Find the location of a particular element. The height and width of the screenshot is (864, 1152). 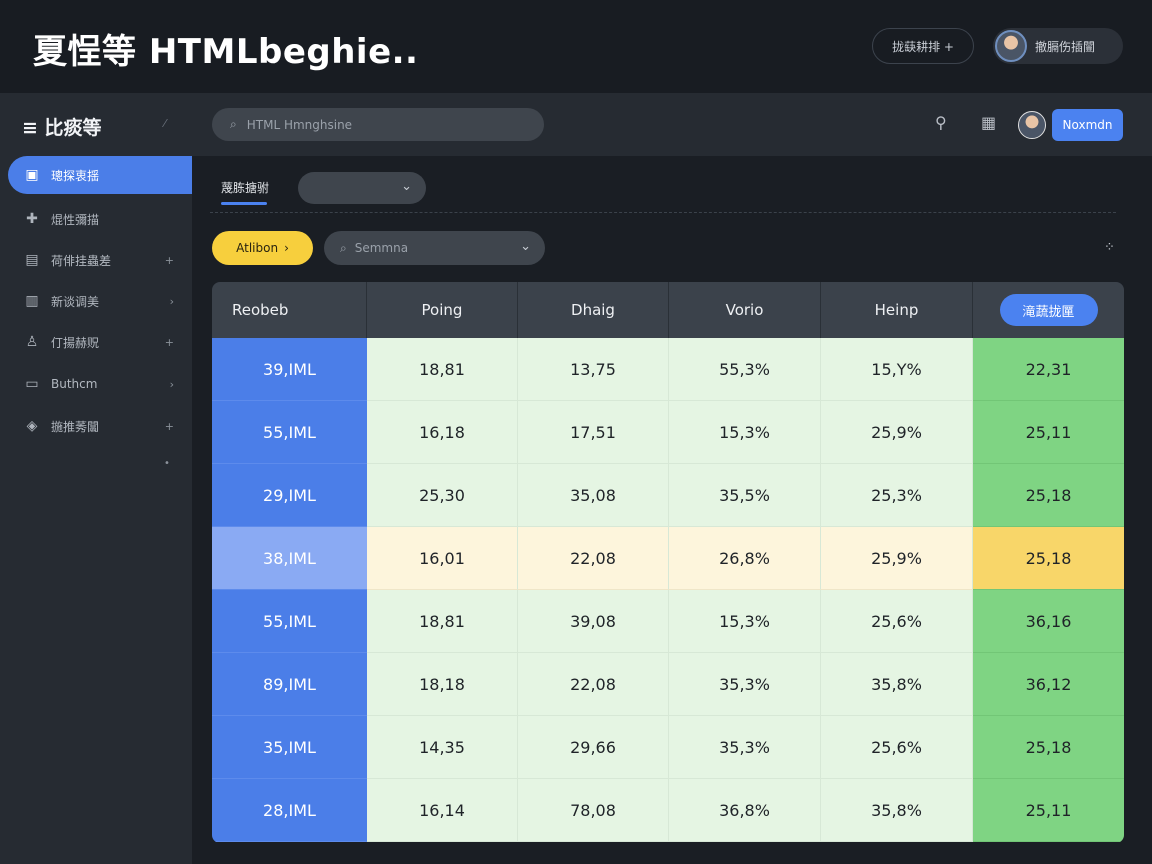

table-cell: 36,12 is located at coordinates (1048, 684).